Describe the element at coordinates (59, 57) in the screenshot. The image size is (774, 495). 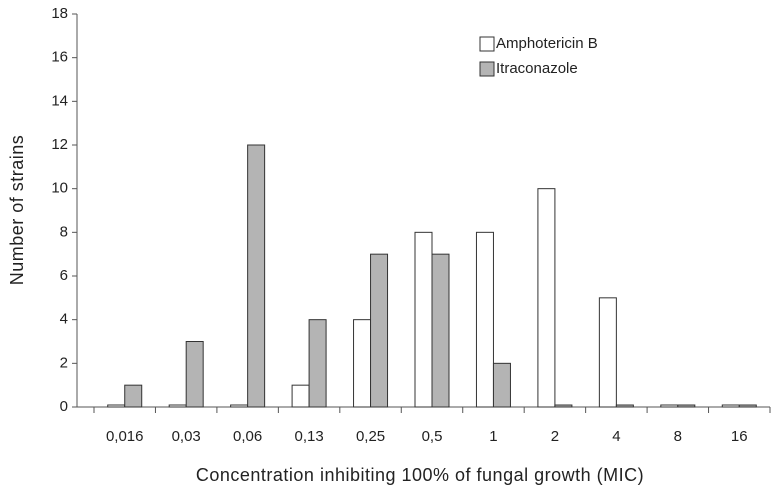
I see `y-tick-label: 16` at that location.